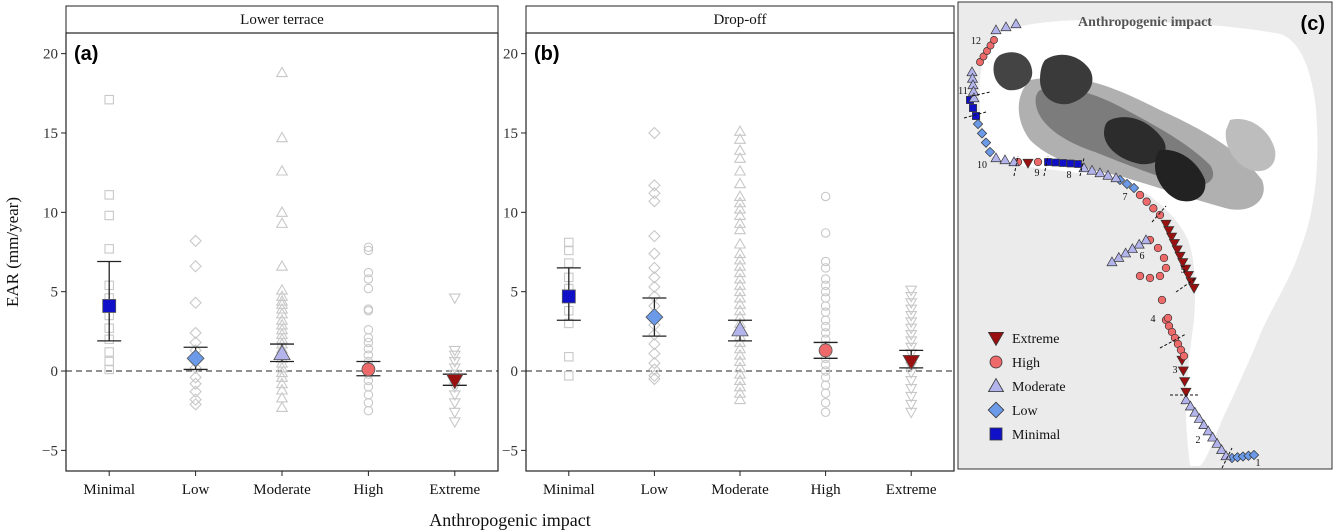 This screenshot has width=1334, height=532. I want to click on x-tick-label-extreme: Extreme, so click(911, 490).